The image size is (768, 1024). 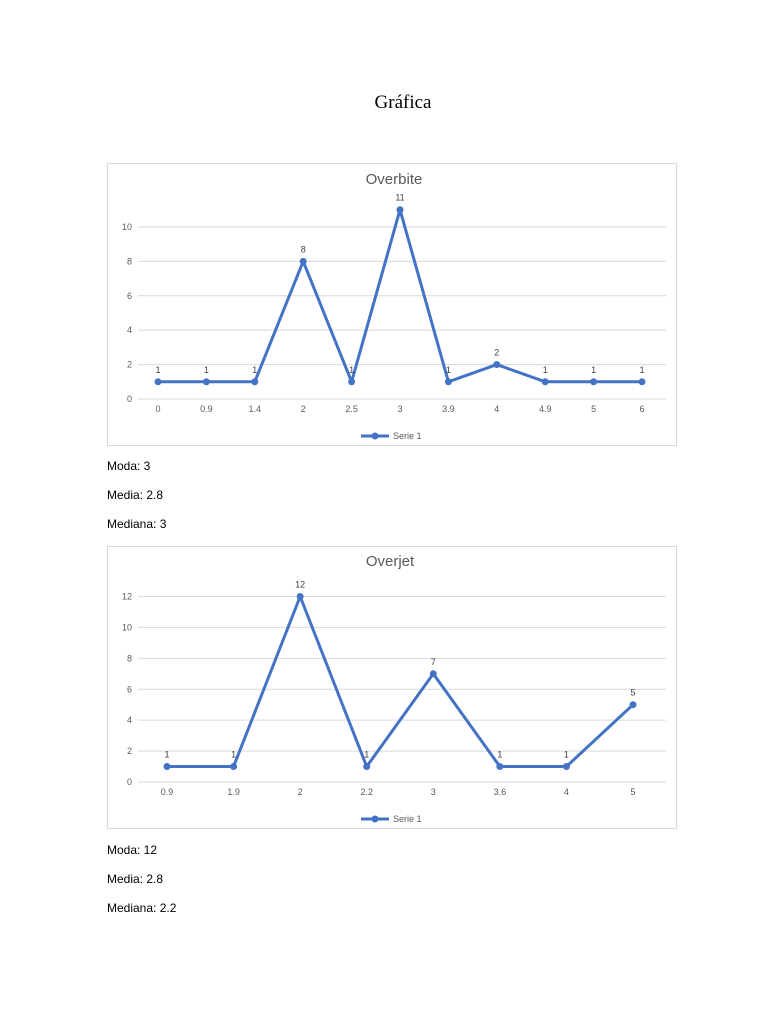 I want to click on data-label: 8, so click(x=303, y=249).